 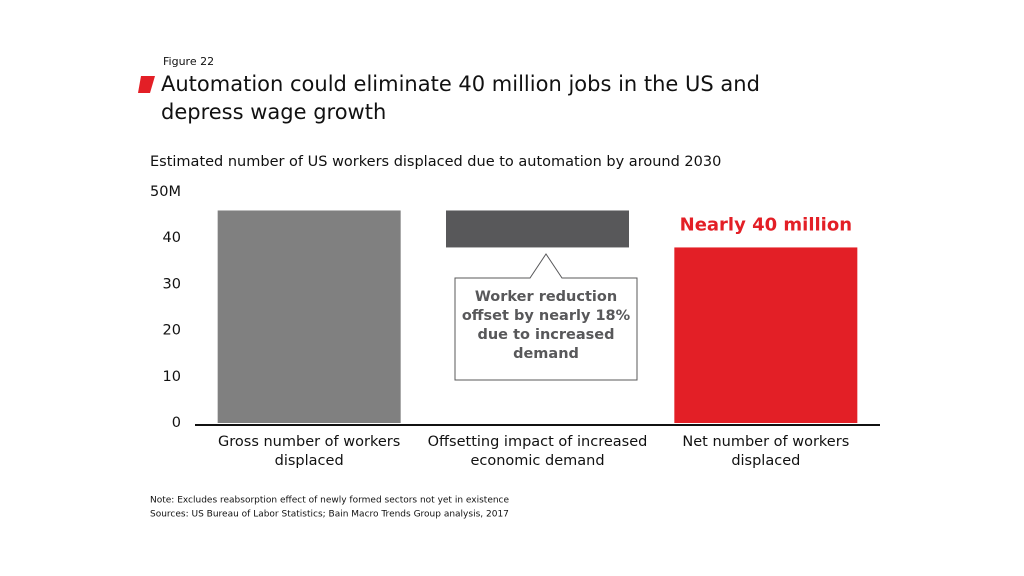 What do you see at coordinates (176, 423) in the screenshot?
I see `y-tick-label: 0` at bounding box center [176, 423].